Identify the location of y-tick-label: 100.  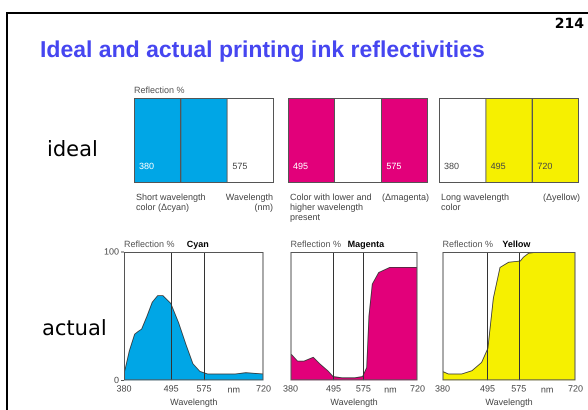
(111, 251).